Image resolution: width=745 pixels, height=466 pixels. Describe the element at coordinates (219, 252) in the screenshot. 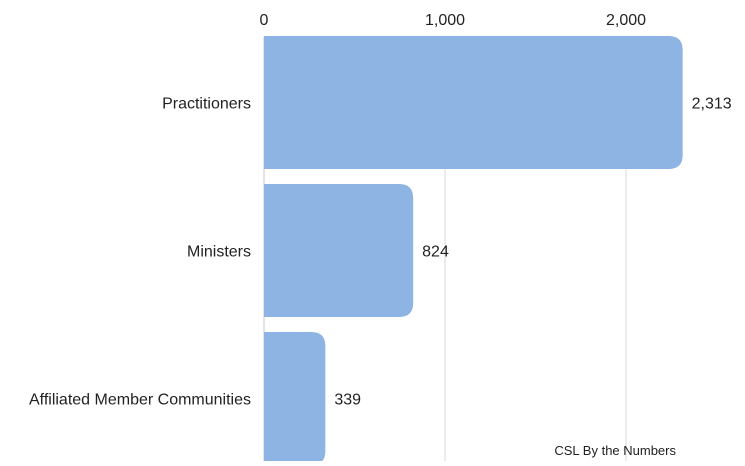

I see `category-label: Ministers` at that location.